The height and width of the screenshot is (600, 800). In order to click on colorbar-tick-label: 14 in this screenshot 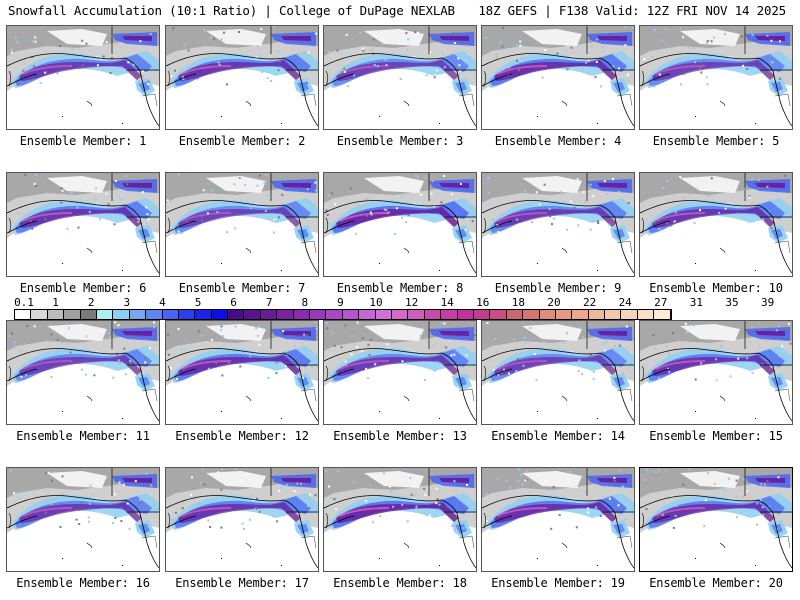, I will do `click(447, 302)`.